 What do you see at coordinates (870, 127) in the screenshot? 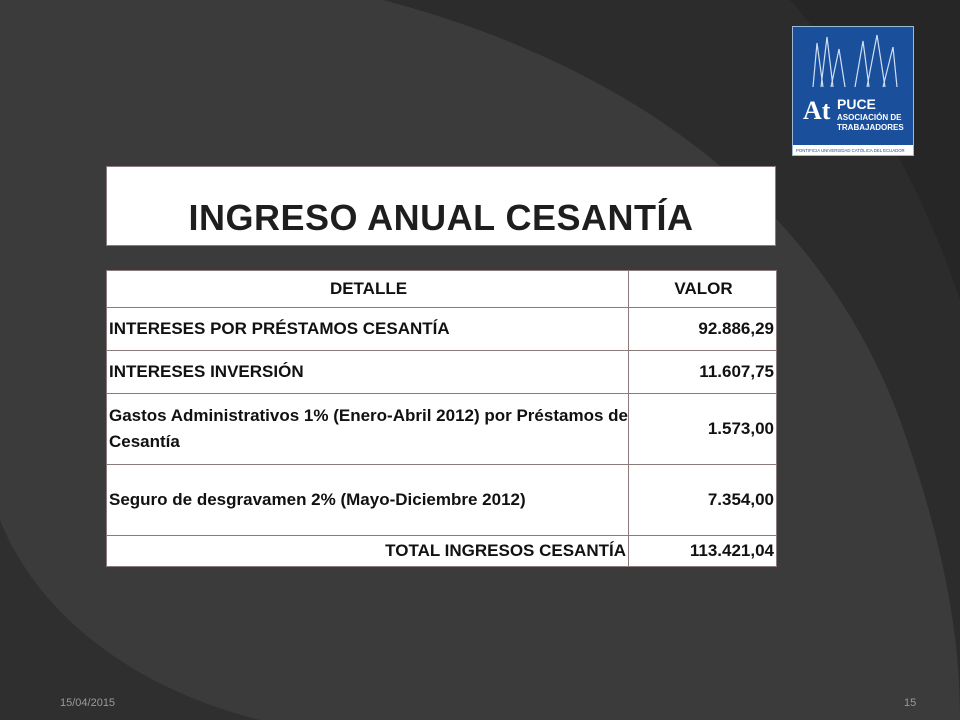
I see `svg-text: TRABAJADORES` at bounding box center [870, 127].